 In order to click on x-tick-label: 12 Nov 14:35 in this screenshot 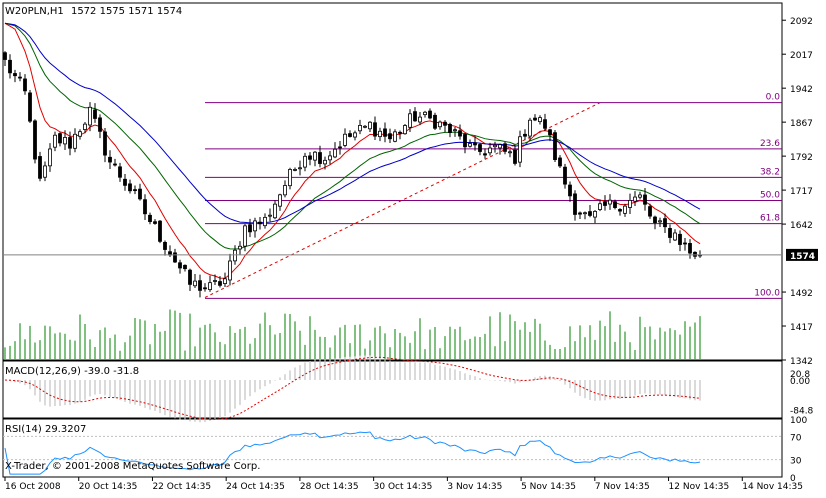, I will do `click(699, 487)`.